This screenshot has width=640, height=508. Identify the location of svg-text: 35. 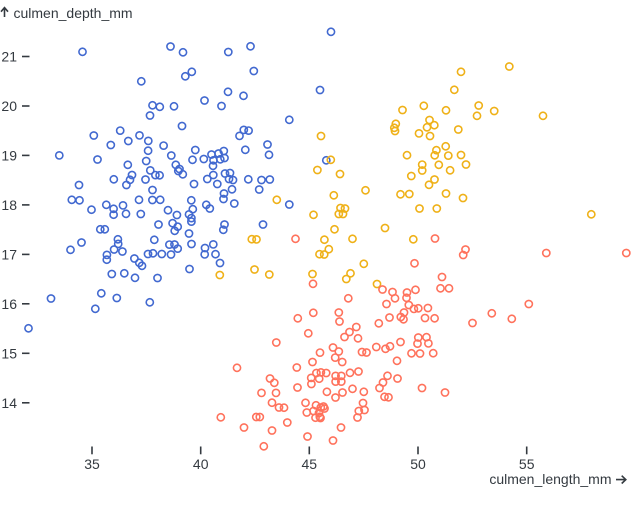
(92, 464).